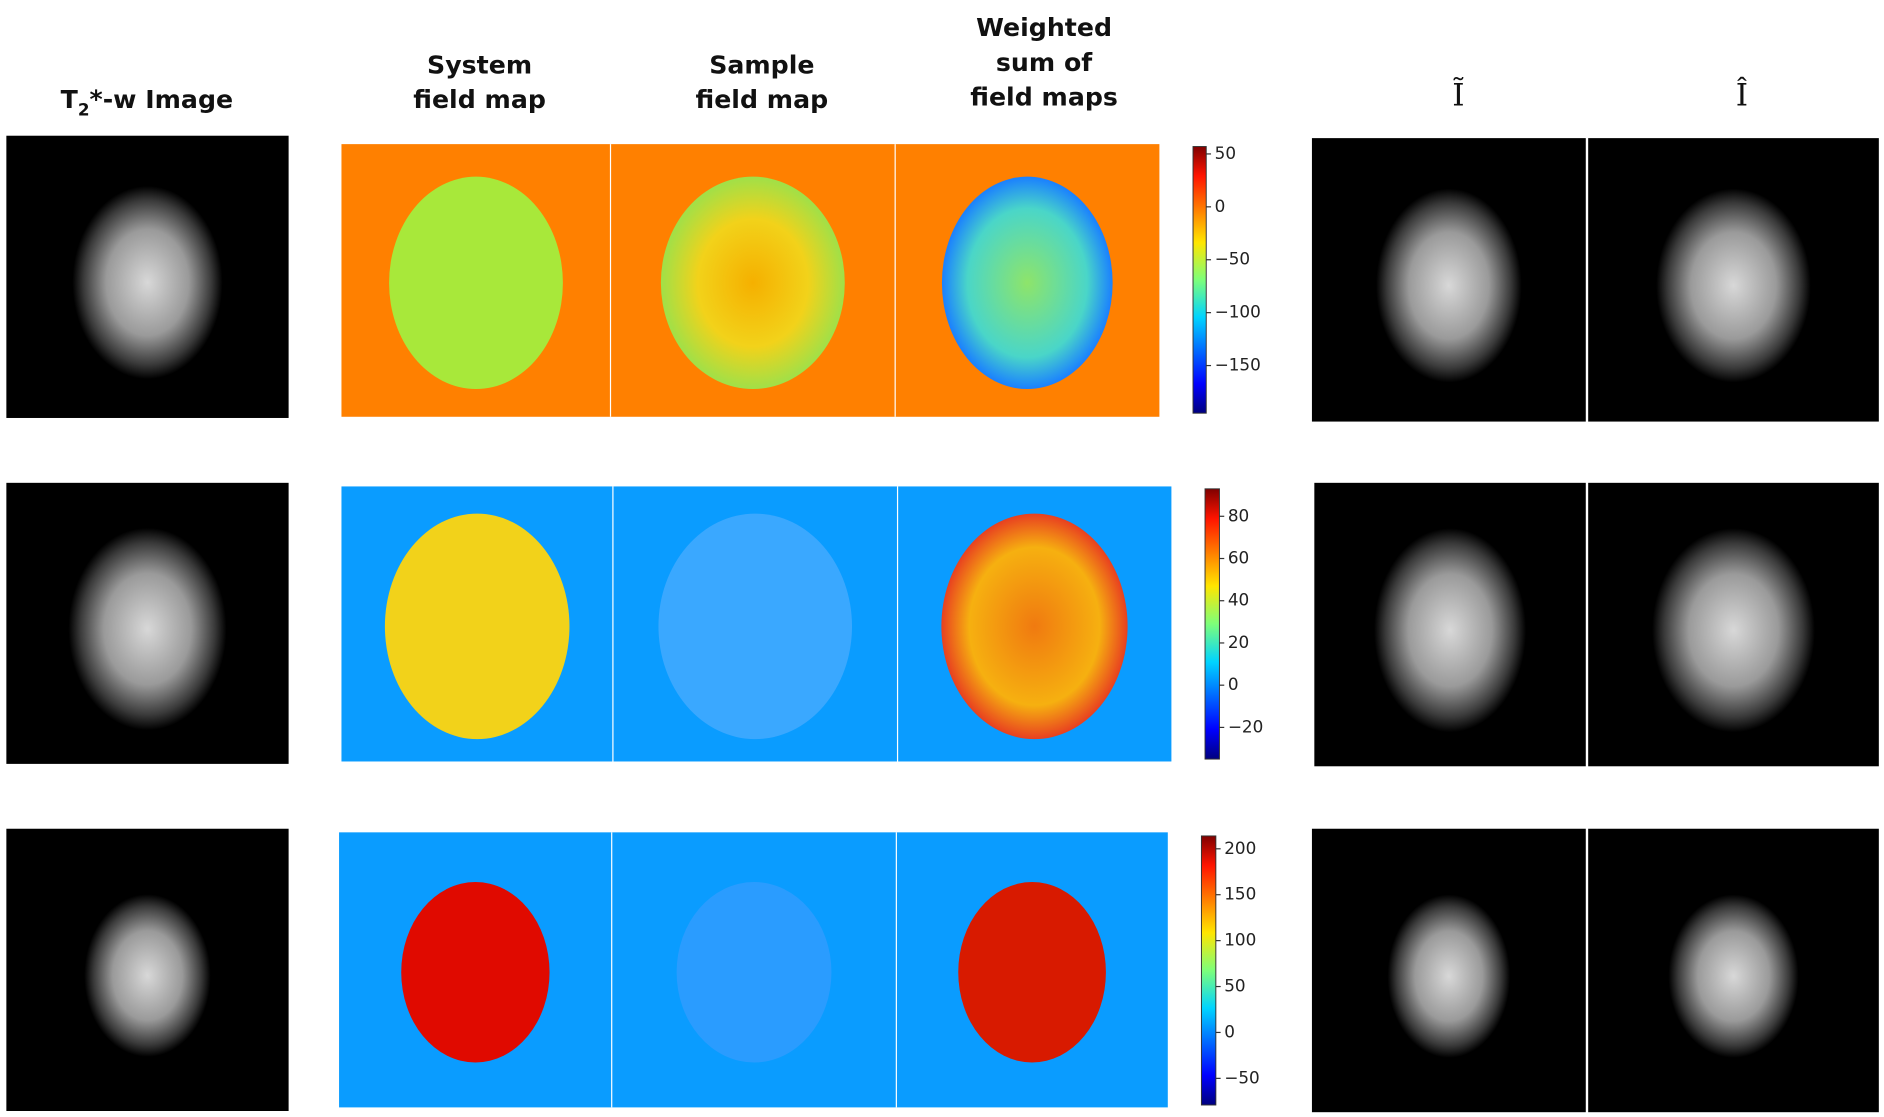 This screenshot has height=1117, width=1884. I want to click on column-header: Sample, so click(761, 64).